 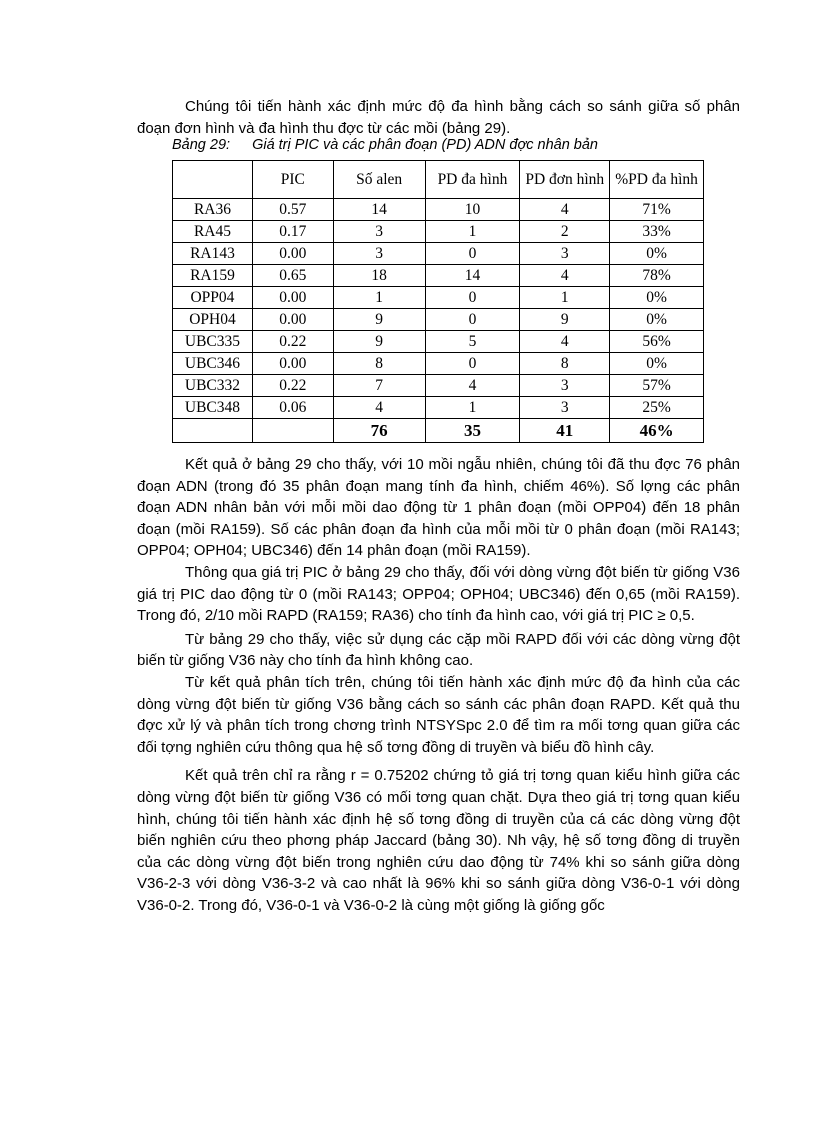 I want to click on total-cell: 41, so click(x=565, y=430).